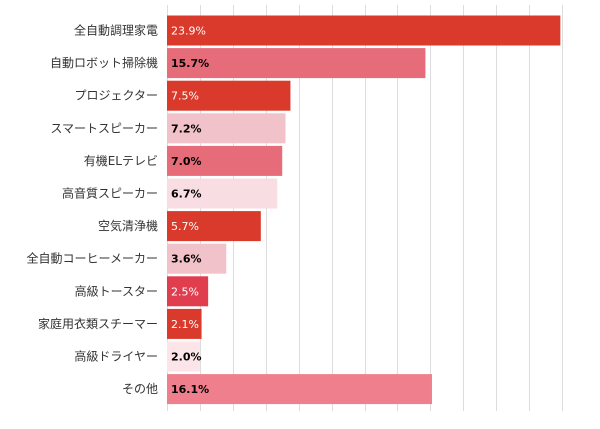 The width and height of the screenshot is (600, 429). I want to click on value-label: 5.7%, so click(185, 226).